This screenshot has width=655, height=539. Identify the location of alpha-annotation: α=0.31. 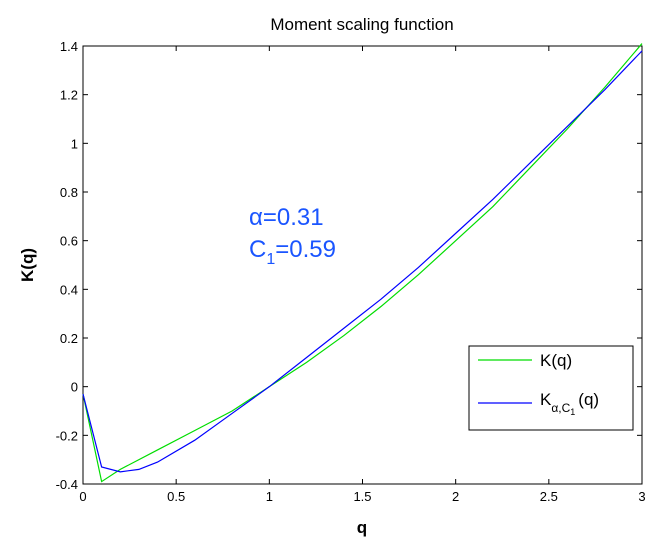
(286, 217).